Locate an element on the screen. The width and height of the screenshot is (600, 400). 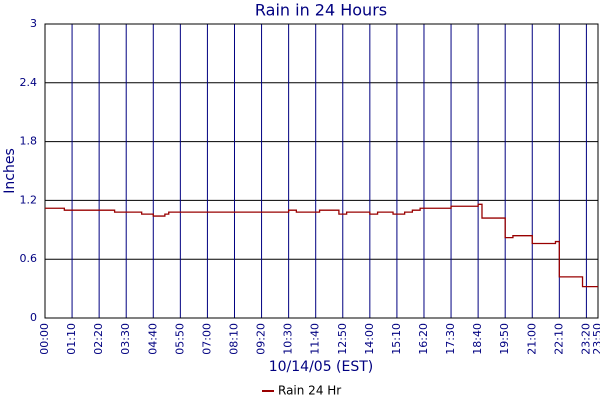
x-tick-label: 17:30 is located at coordinates (450, 339).